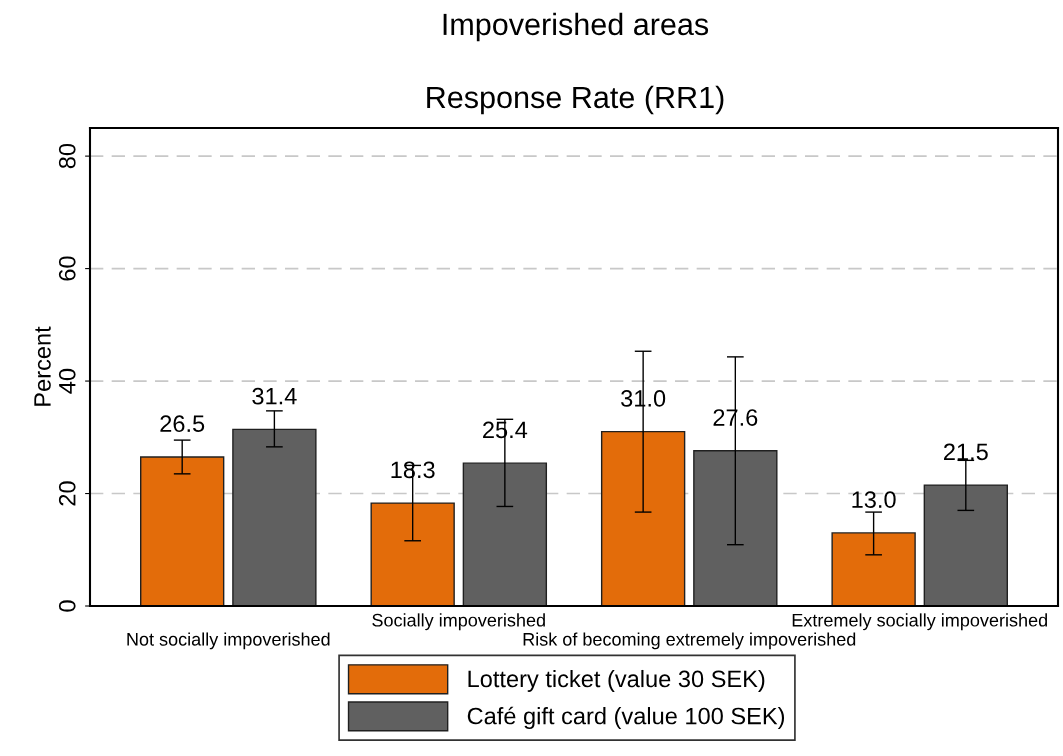 The width and height of the screenshot is (1063, 756). I want to click on data-label: 31.4, so click(274, 396).